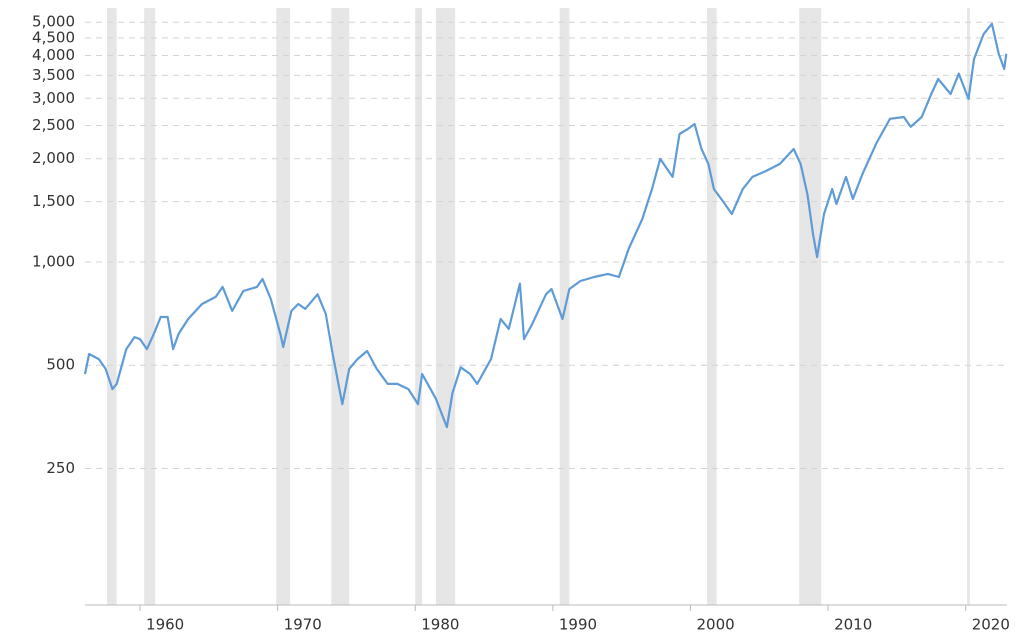 This screenshot has height=641, width=1035. What do you see at coordinates (60, 365) in the screenshot?
I see `y-tick-label: 500` at bounding box center [60, 365].